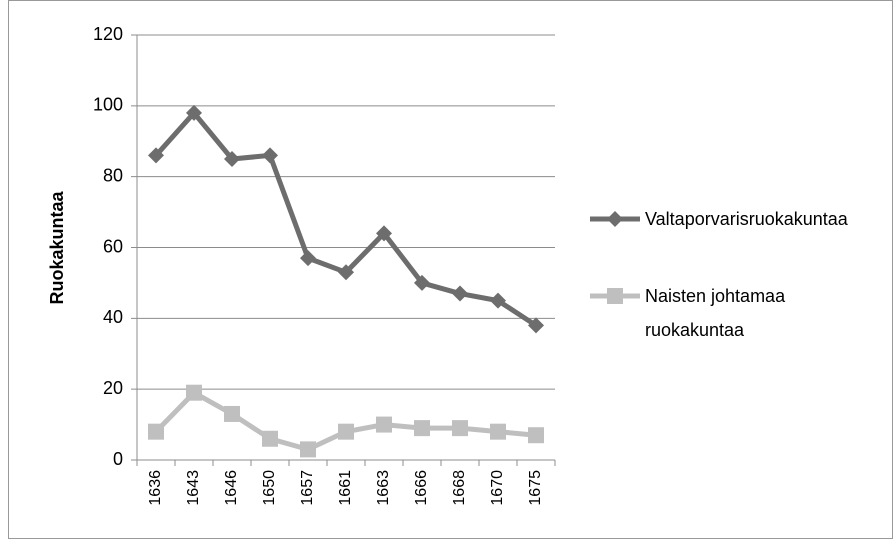  What do you see at coordinates (345, 421) in the screenshot?
I see `series-line` at bounding box center [345, 421].